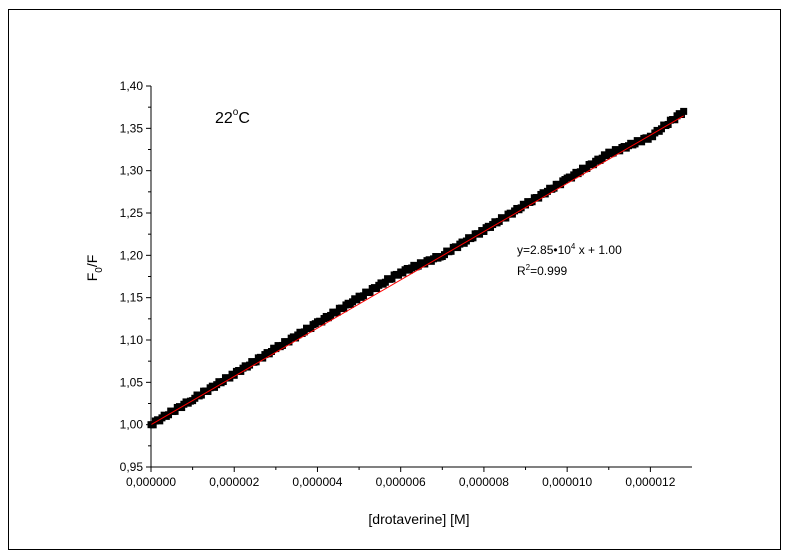 Image resolution: width=791 pixels, height=555 pixels. I want to click on equation-exponent: 4, so click(573, 246).